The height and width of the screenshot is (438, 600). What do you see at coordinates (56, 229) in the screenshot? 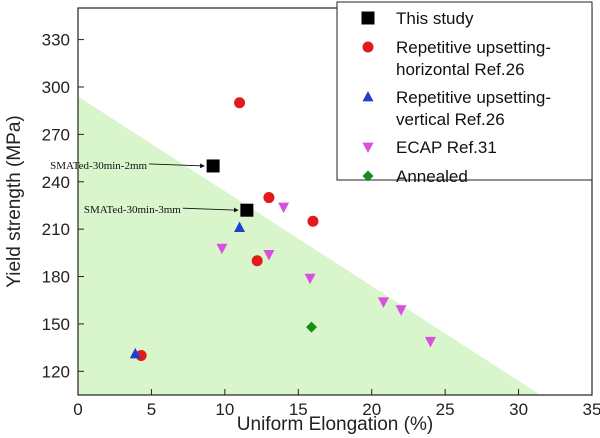
I see `y-tick-label: 210` at bounding box center [56, 229].